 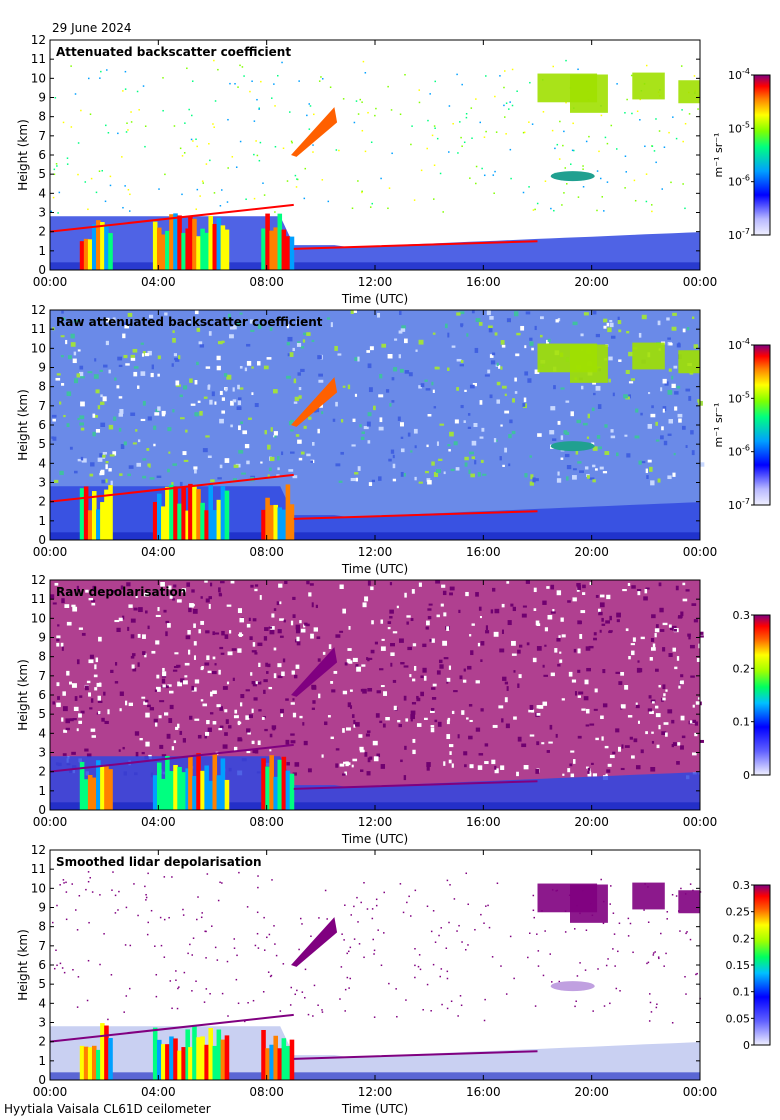 I want to click on y-tick-label: 7, so click(x=42, y=676).